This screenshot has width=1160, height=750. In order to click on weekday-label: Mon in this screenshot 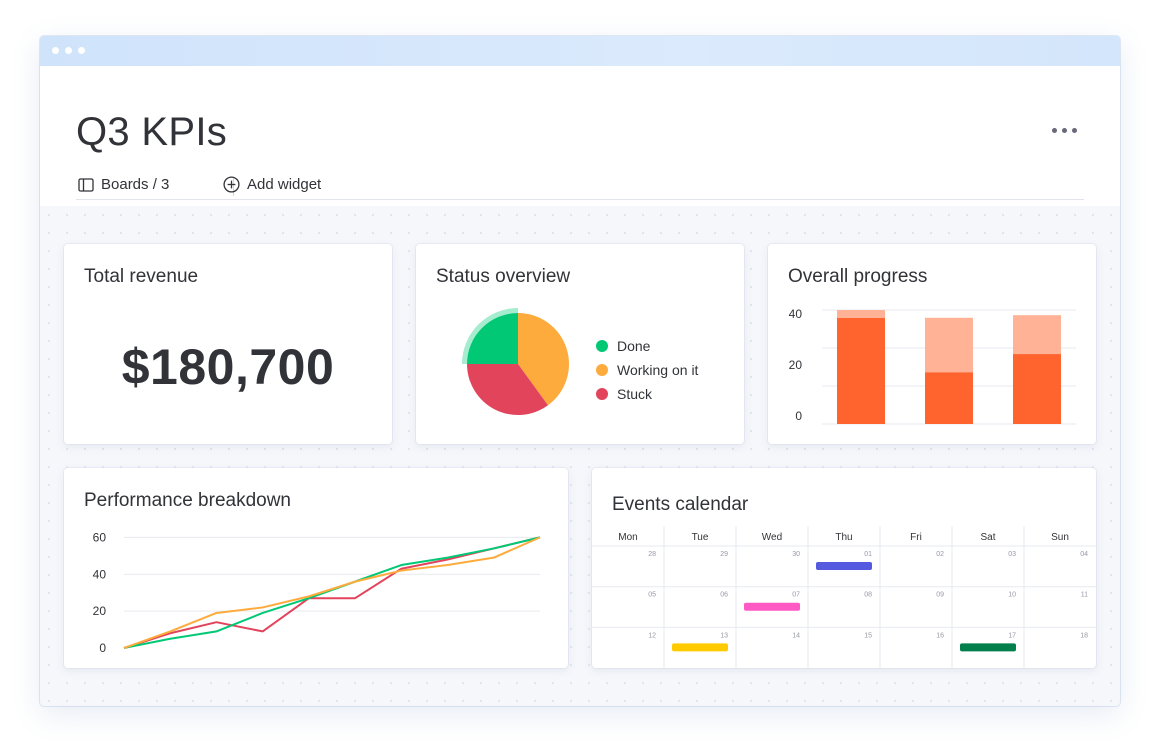, I will do `click(627, 537)`.